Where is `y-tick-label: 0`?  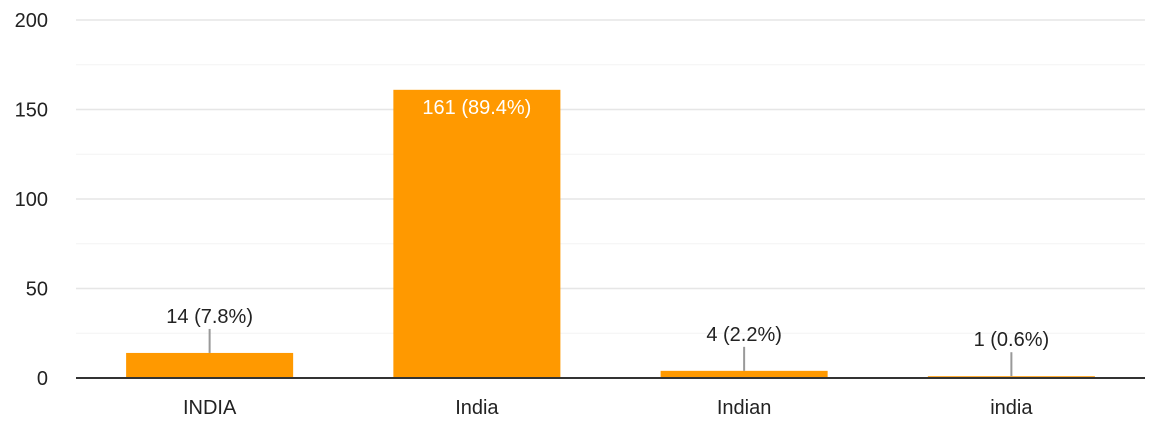
y-tick-label: 0 is located at coordinates (42, 379).